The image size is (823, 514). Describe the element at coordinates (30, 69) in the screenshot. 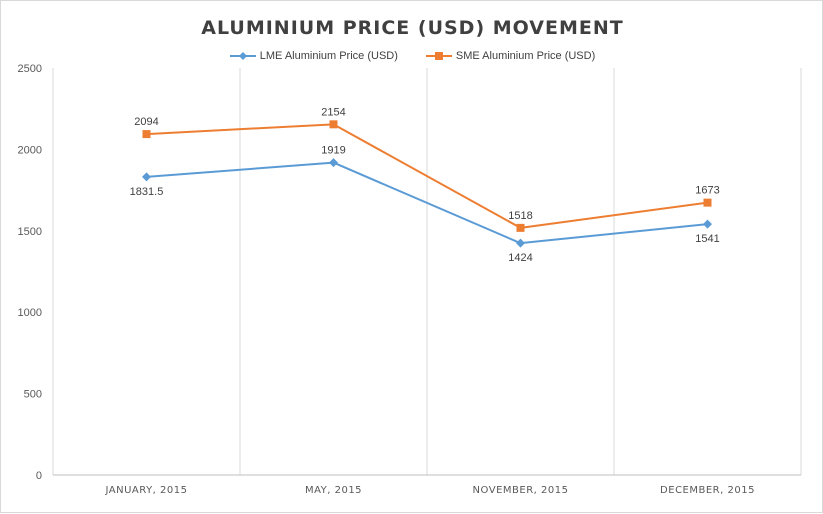

I see `y-tick-label: 2500` at that location.